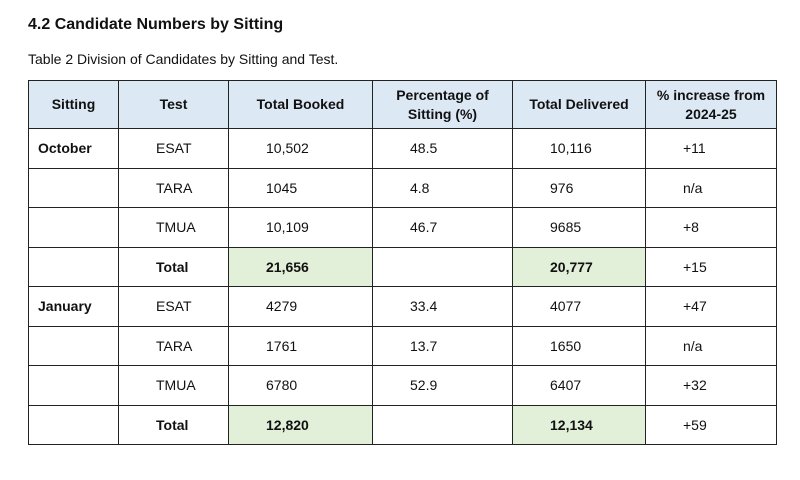  Describe the element at coordinates (73, 306) in the screenshot. I see `table-cell: January` at that location.